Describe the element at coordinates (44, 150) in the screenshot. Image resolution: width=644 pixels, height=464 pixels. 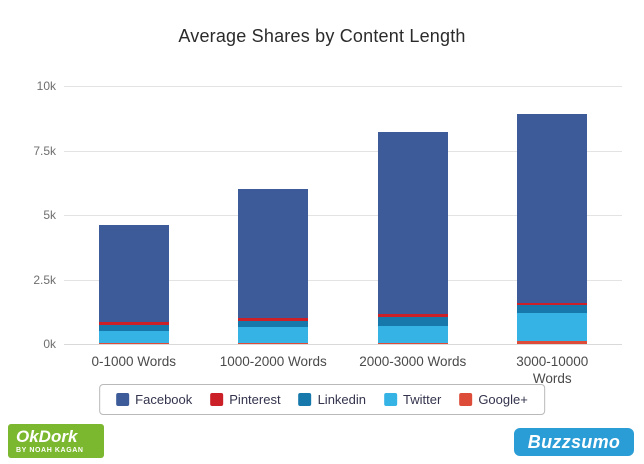
I see `y-axis-tick-label: 7.5k` at that location.